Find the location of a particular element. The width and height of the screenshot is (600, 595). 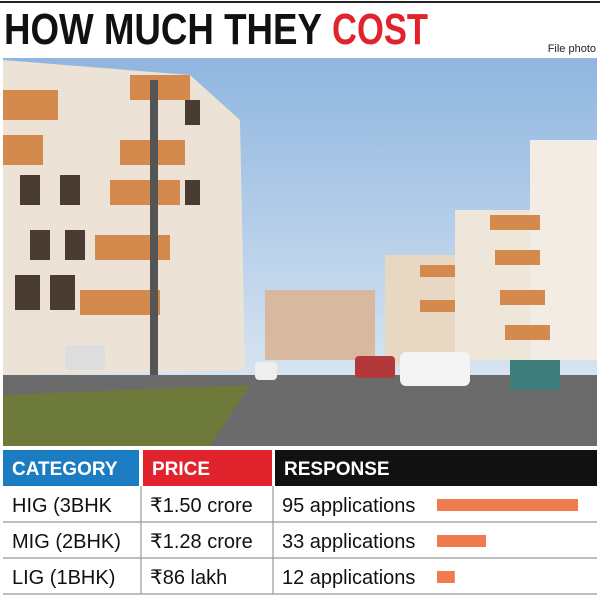

title-highlight: COST is located at coordinates (380, 29).